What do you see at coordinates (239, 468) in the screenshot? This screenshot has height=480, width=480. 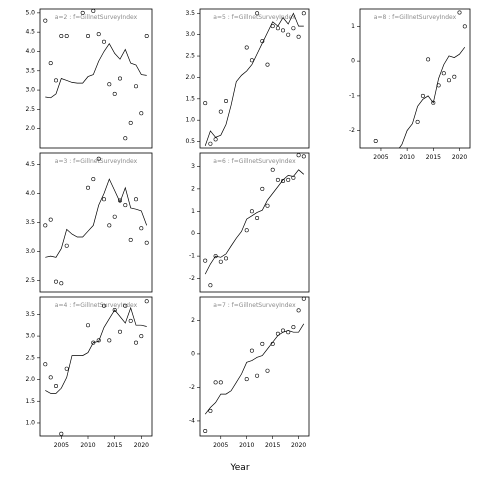 I see `x-axis-label: Year` at bounding box center [239, 468].